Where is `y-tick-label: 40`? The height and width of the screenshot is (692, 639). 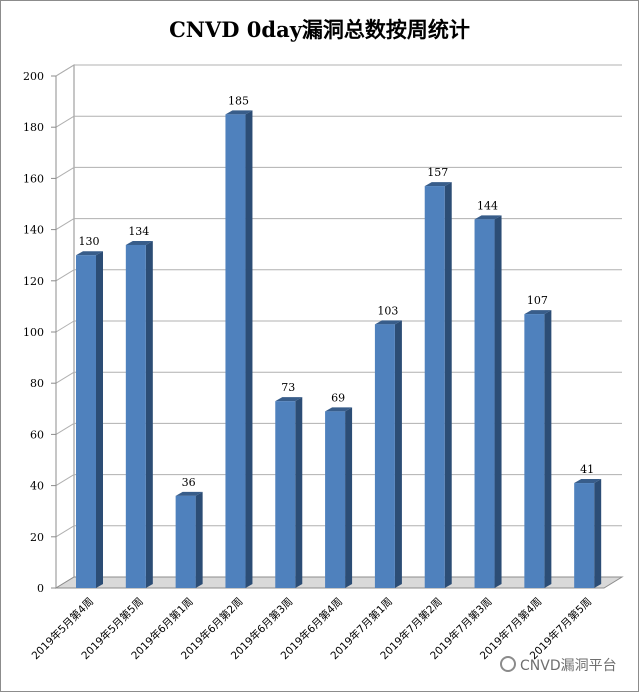
y-tick-label: 40 is located at coordinates (37, 486).